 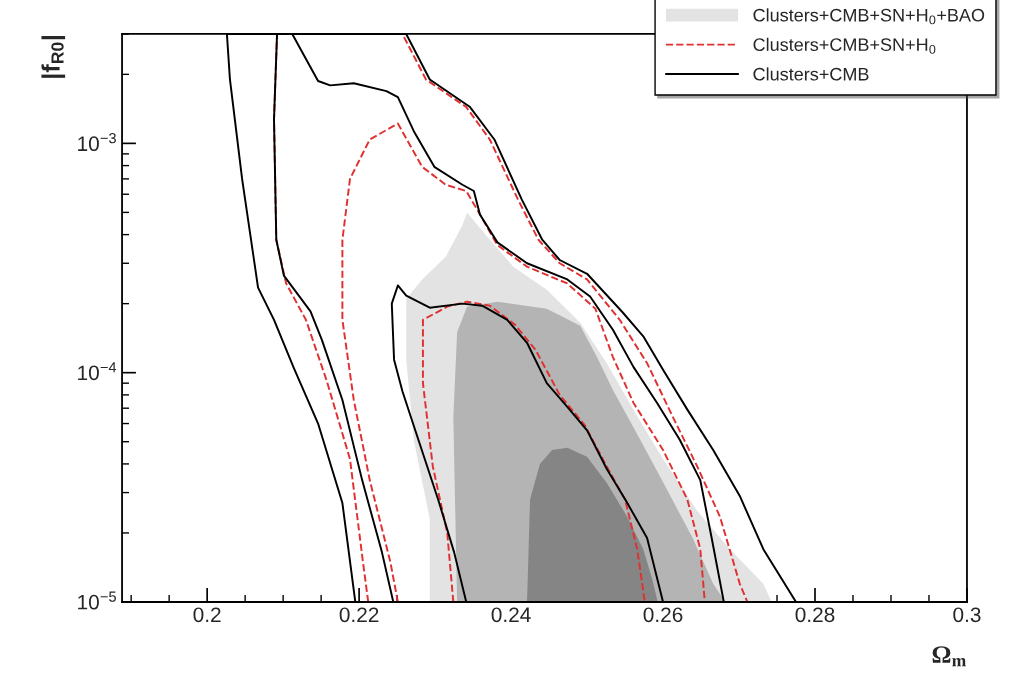 I want to click on x-tick-label: 0.24, so click(x=511, y=615).